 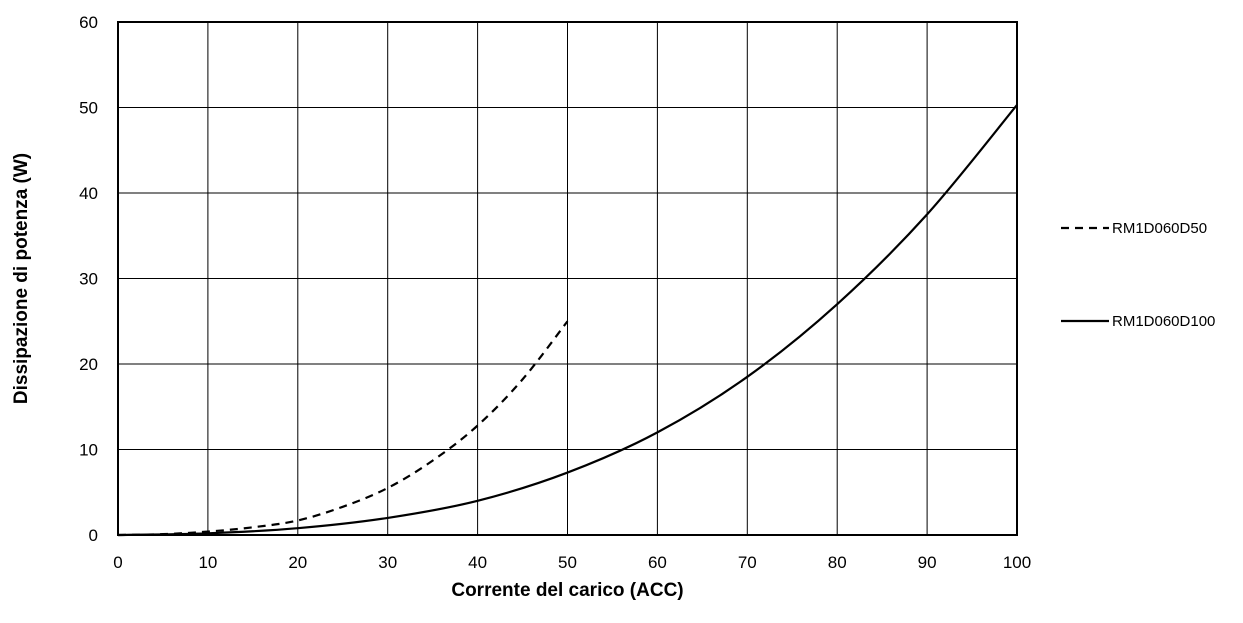 What do you see at coordinates (477, 562) in the screenshot?
I see `x-tick-label: 40` at bounding box center [477, 562].